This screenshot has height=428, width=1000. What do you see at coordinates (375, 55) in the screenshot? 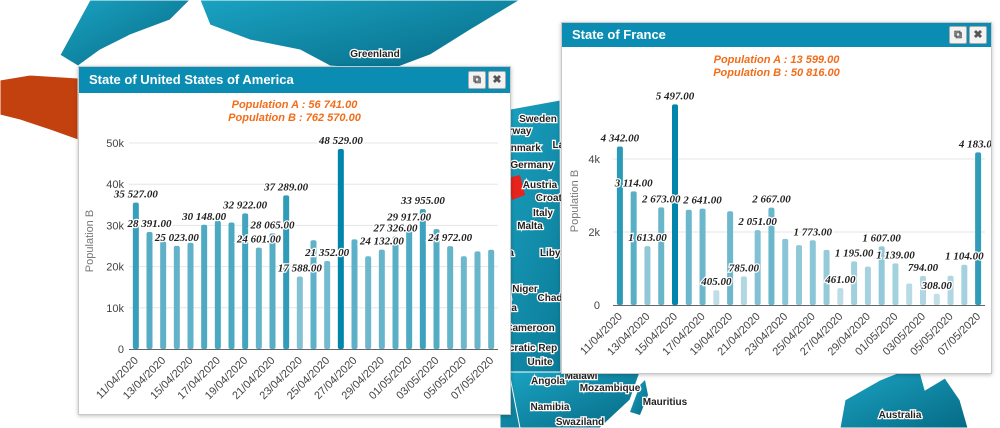
I see `map-country-label: Greenland` at bounding box center [375, 55].